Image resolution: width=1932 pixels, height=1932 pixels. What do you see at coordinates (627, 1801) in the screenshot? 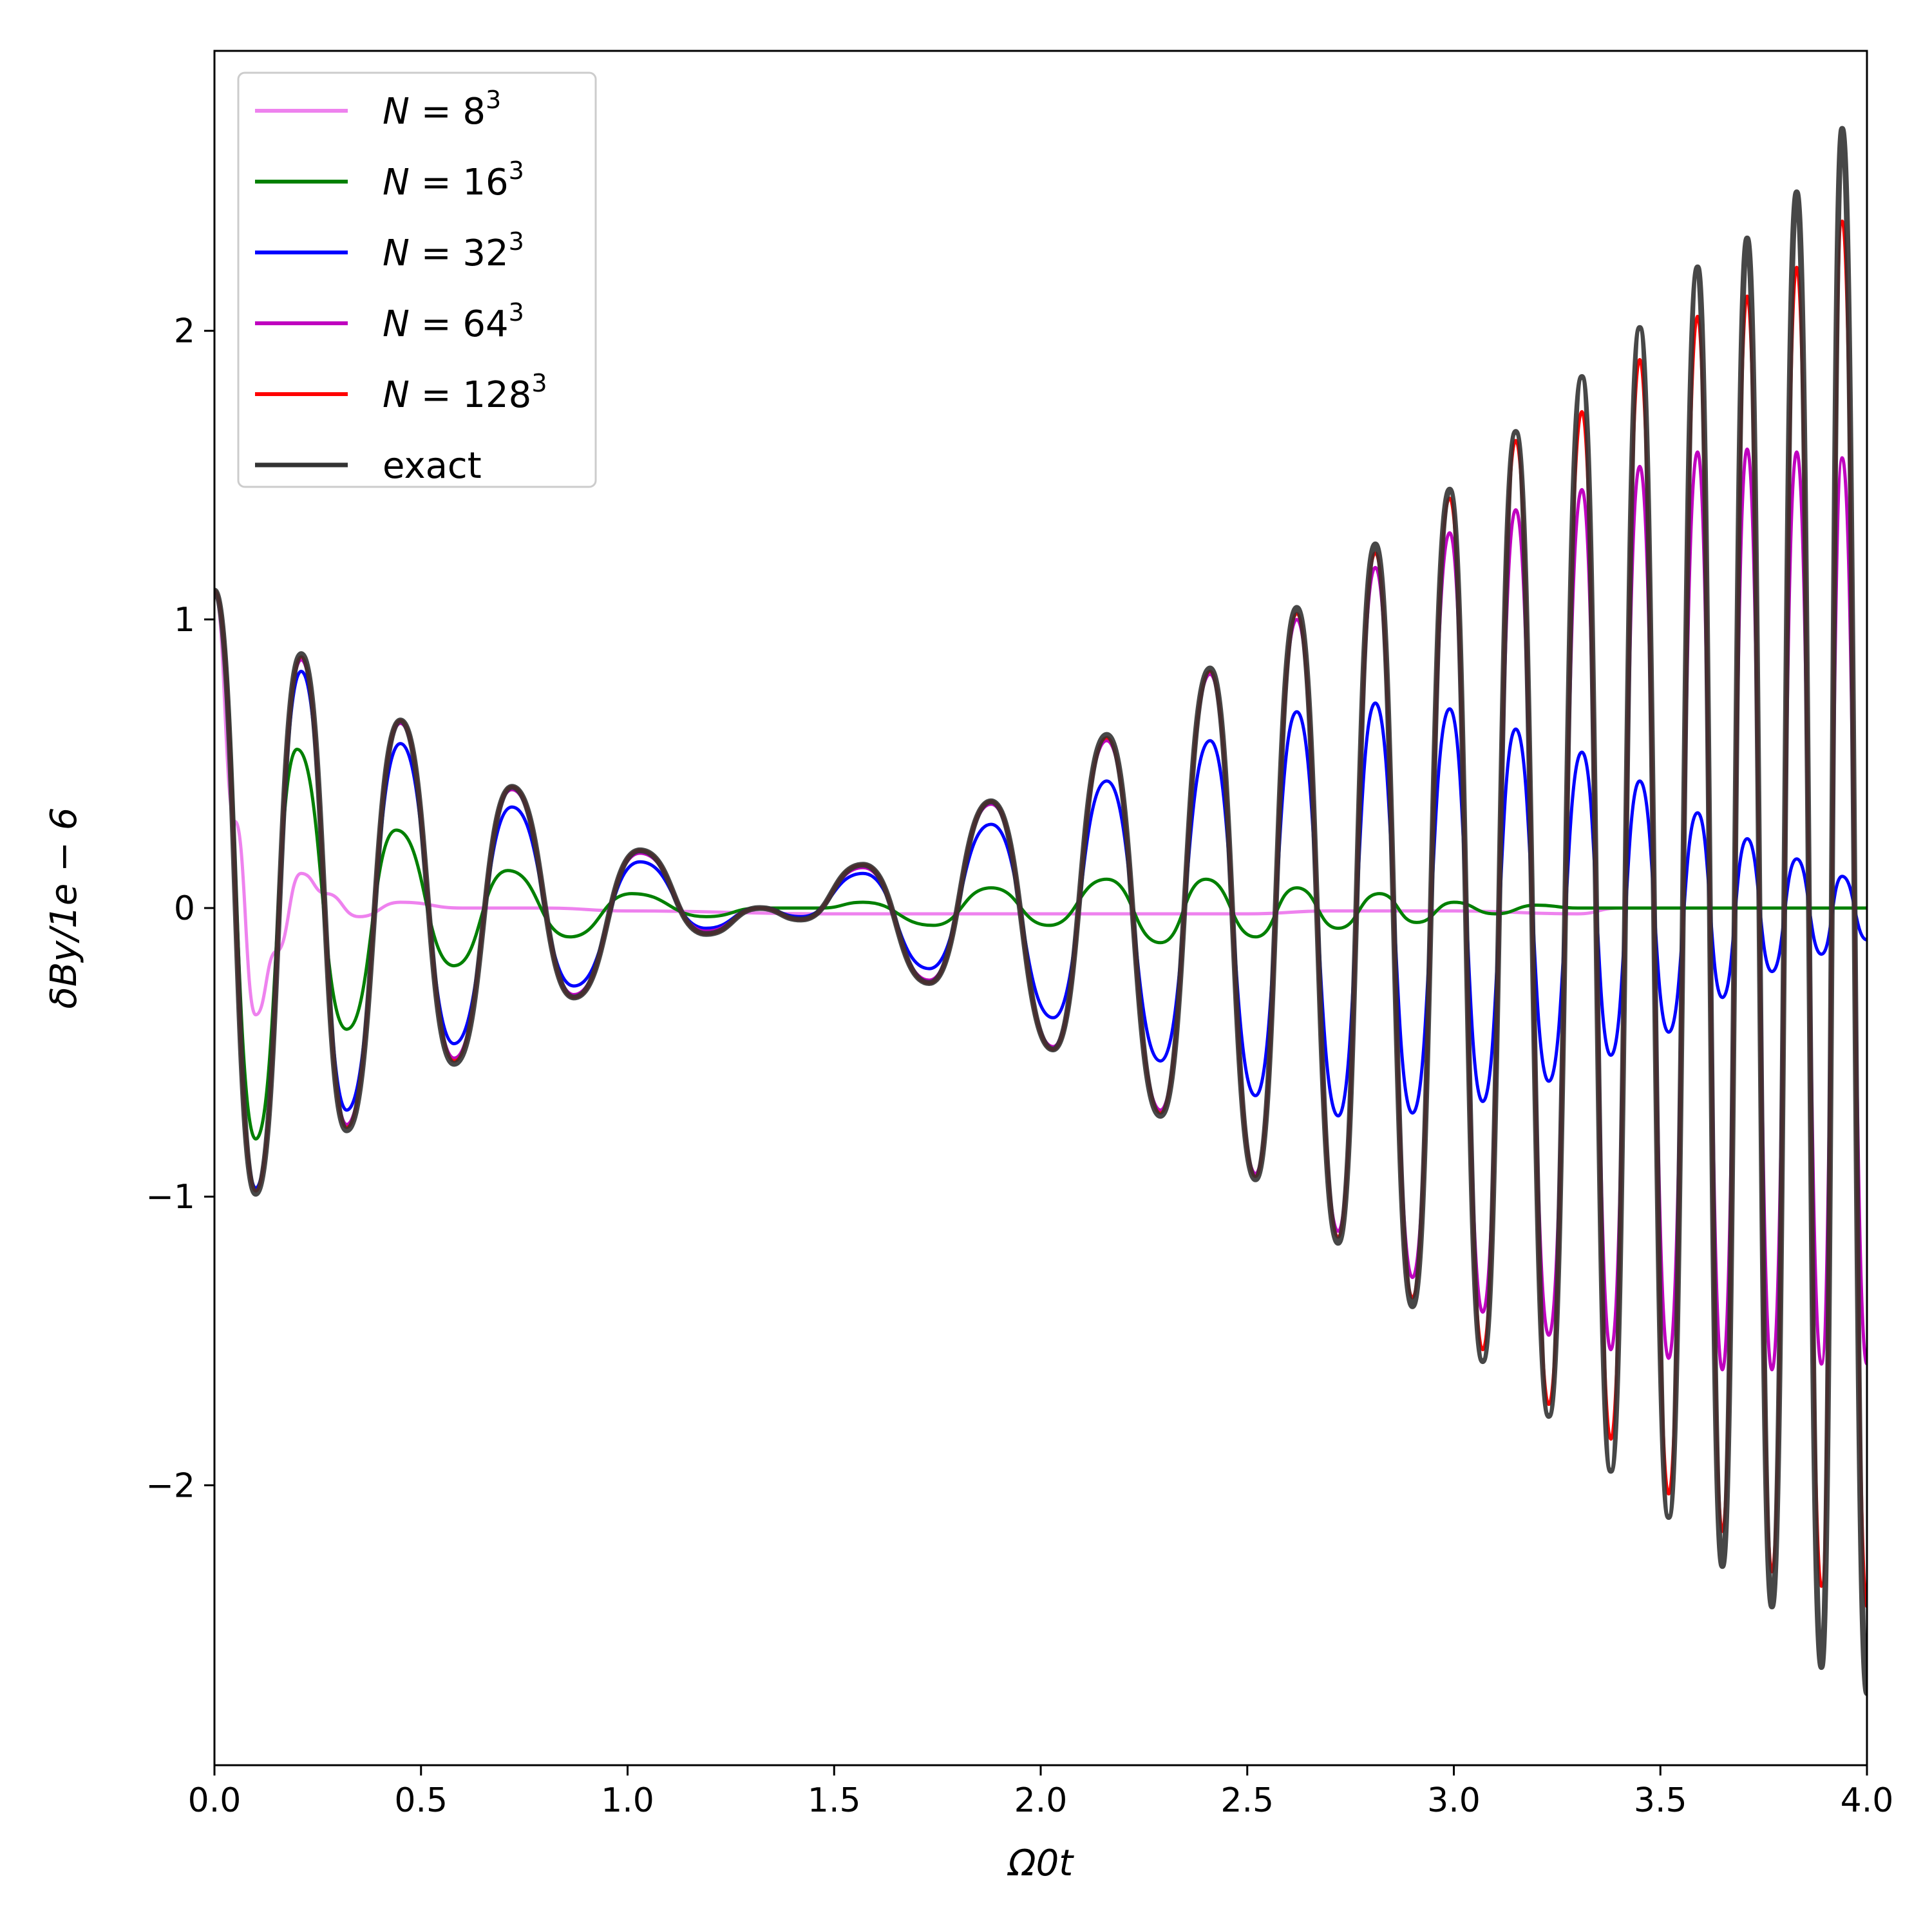
I see `x-tick-label: 1.0` at bounding box center [627, 1801].